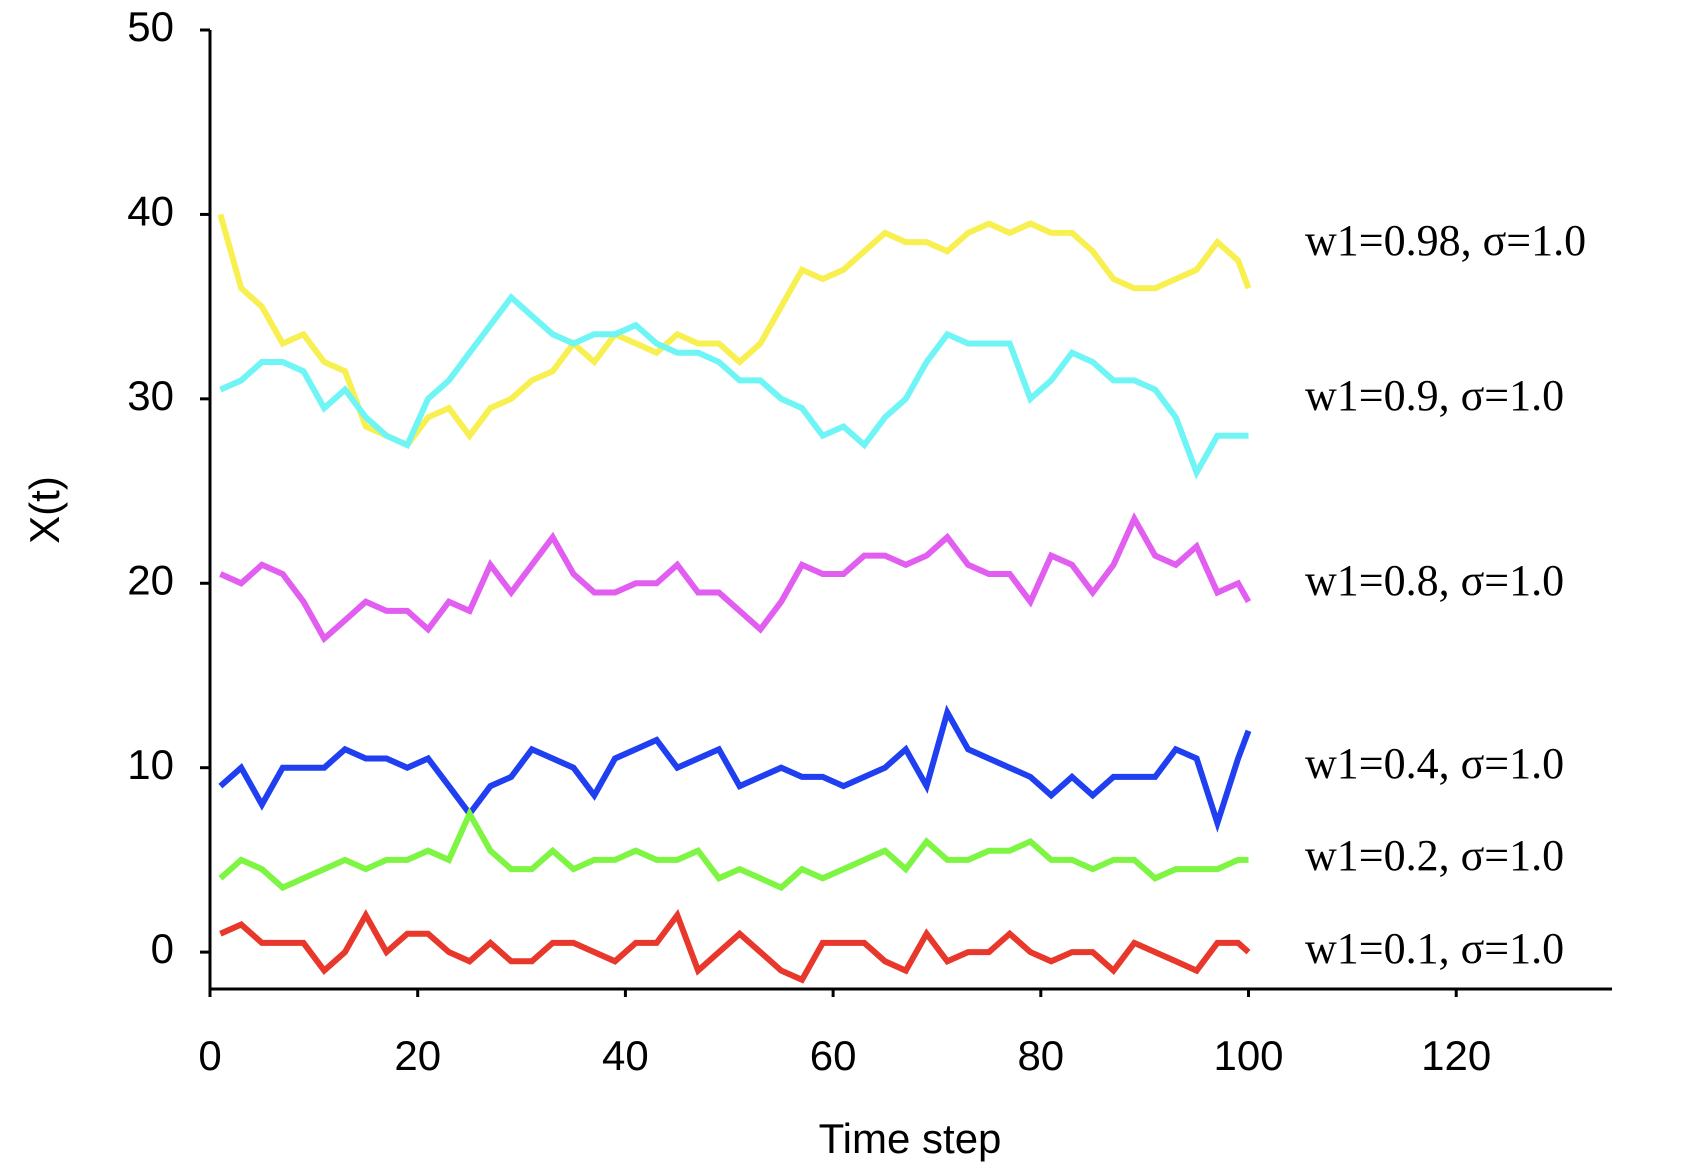  I want to click on y-tick-label: 30, so click(150, 395).